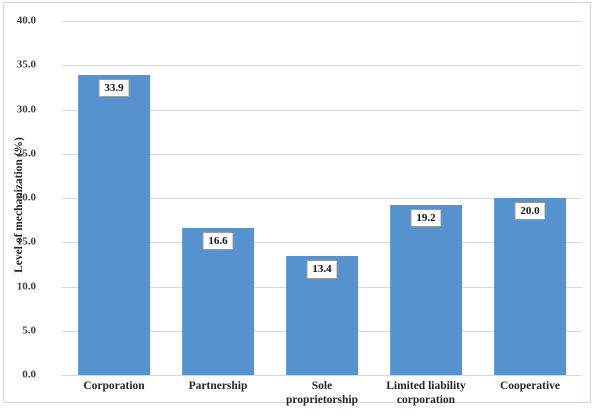 The height and width of the screenshot is (416, 600). I want to click on bar-limited-liability-corporation: 19.2, so click(426, 290).